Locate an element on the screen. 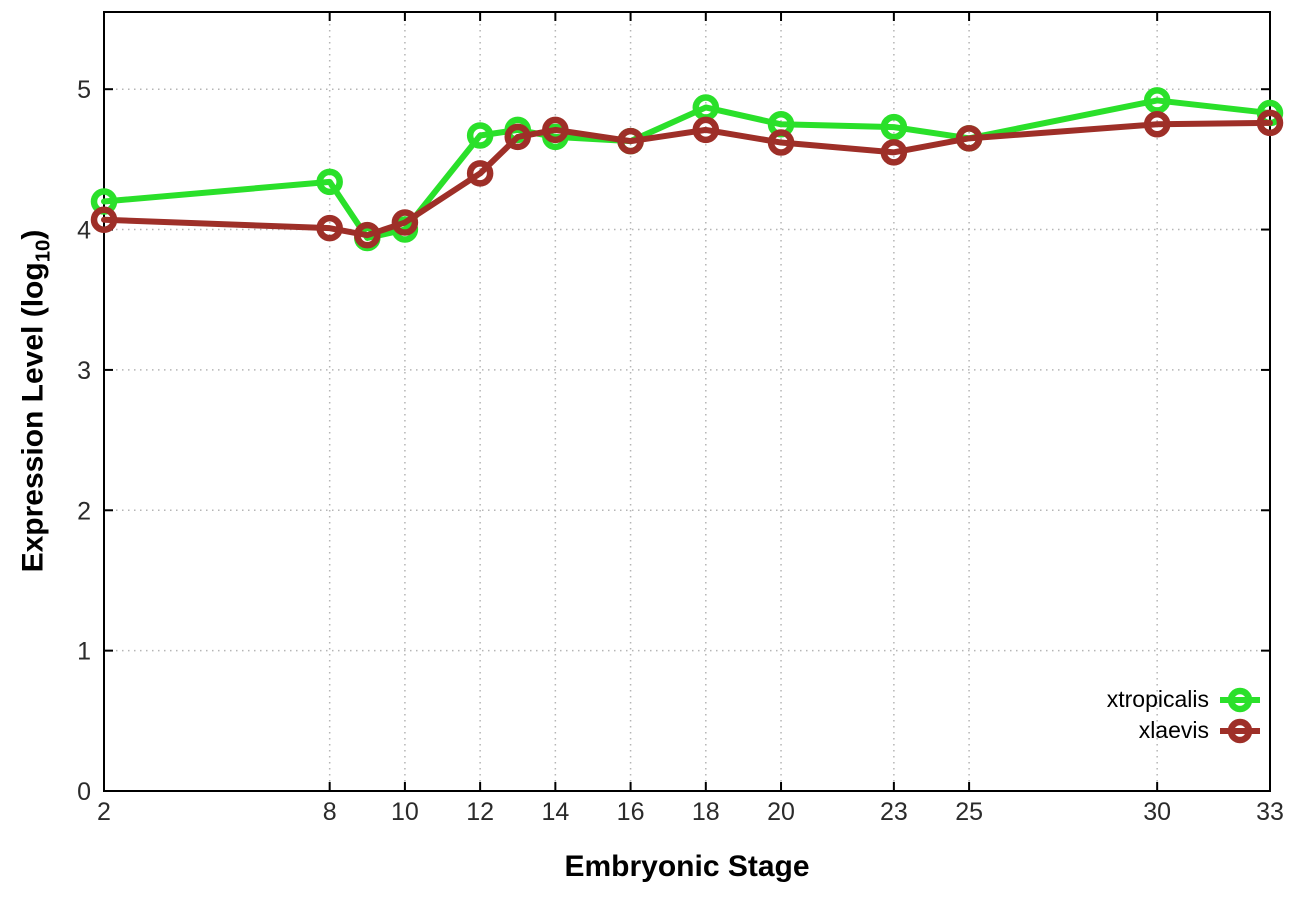 The width and height of the screenshot is (1296, 907). x-tick-label: 8 is located at coordinates (330, 812).